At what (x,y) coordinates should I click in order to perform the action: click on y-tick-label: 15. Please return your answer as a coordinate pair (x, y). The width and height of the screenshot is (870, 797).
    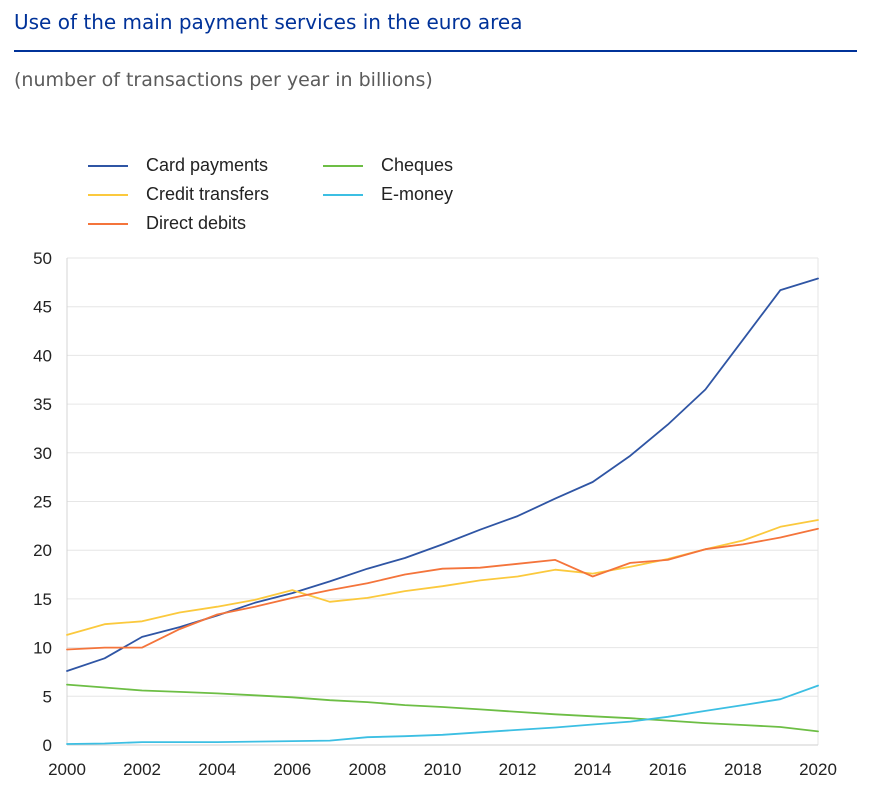
    Looking at the image, I should click on (42, 599).